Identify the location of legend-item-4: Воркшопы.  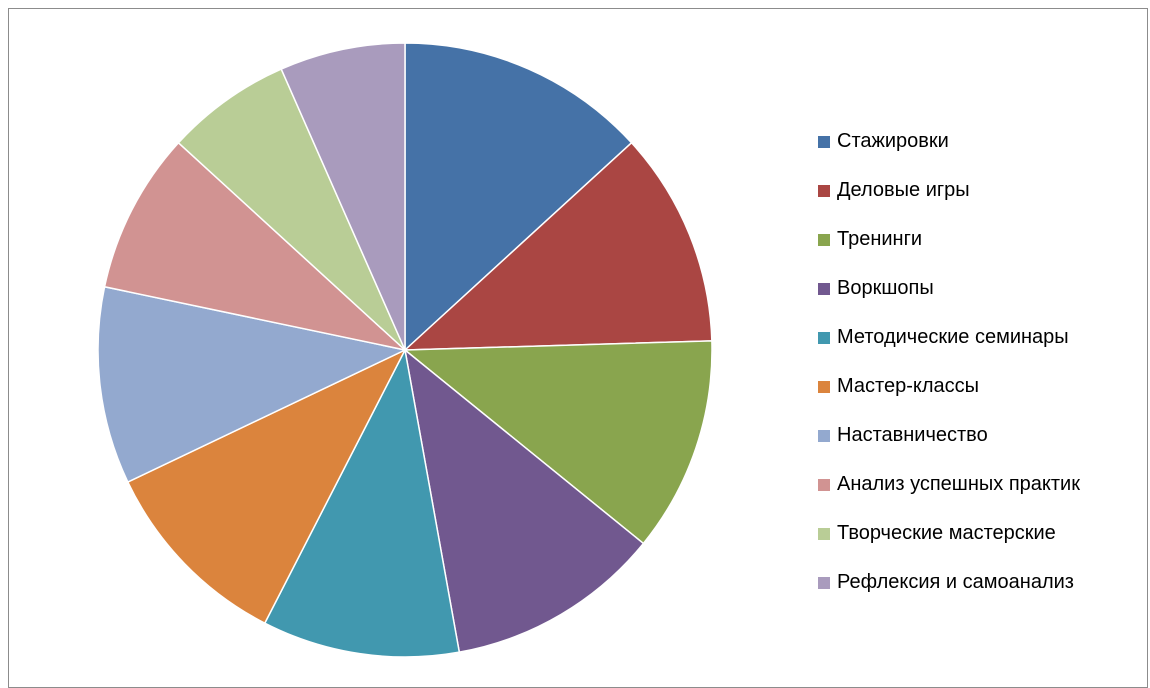
(949, 288).